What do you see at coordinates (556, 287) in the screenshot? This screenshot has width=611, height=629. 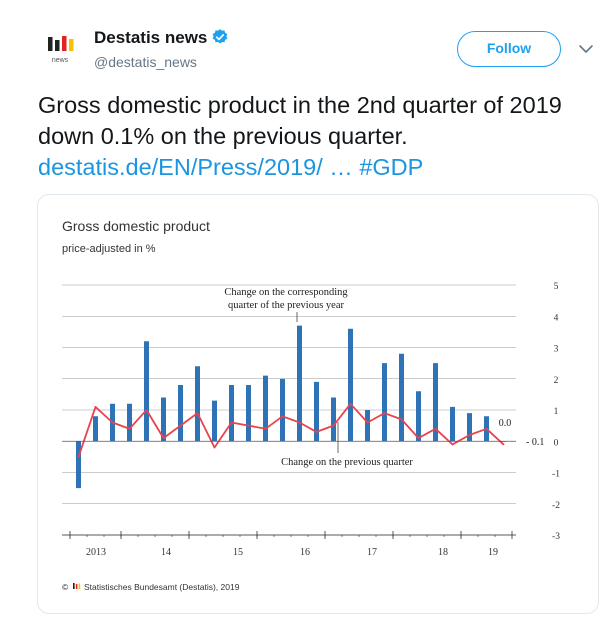 I see `y-tick-label: 5` at bounding box center [556, 287].